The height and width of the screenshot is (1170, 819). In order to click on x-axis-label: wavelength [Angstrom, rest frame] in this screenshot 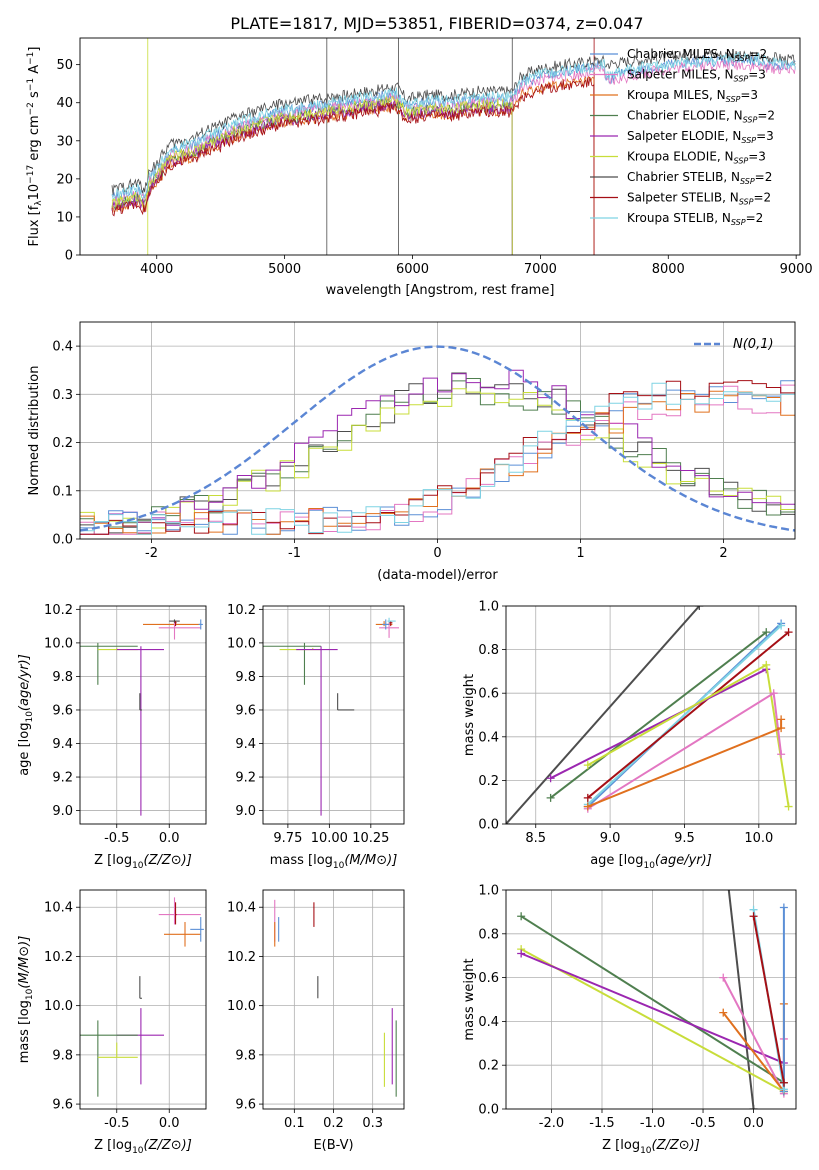, I will do `click(440, 290)`.